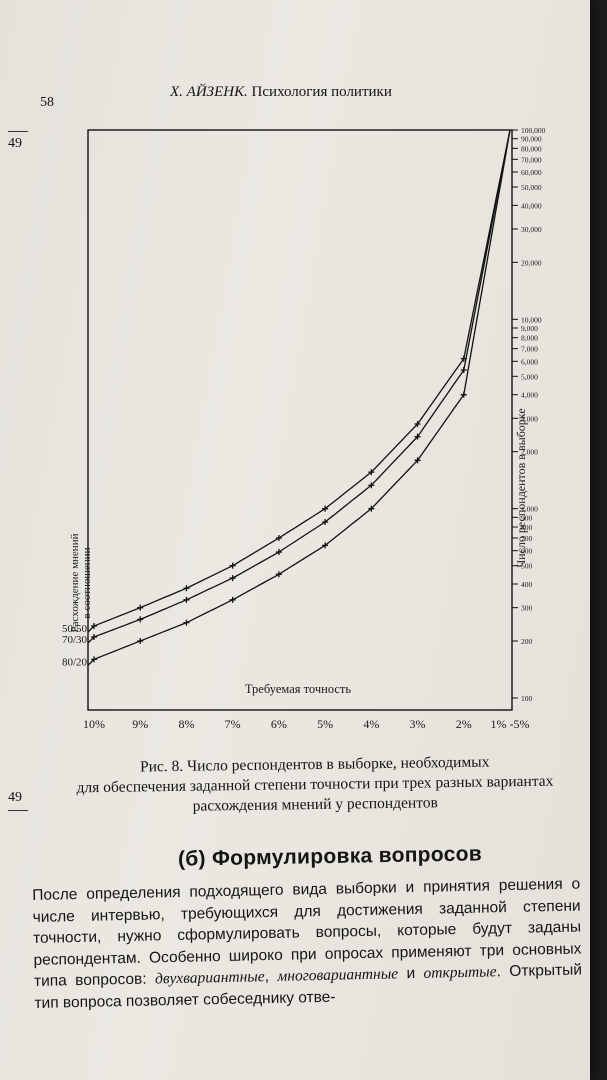  What do you see at coordinates (531, 229) in the screenshot?
I see `y-tick-label: 30,000` at bounding box center [531, 229].